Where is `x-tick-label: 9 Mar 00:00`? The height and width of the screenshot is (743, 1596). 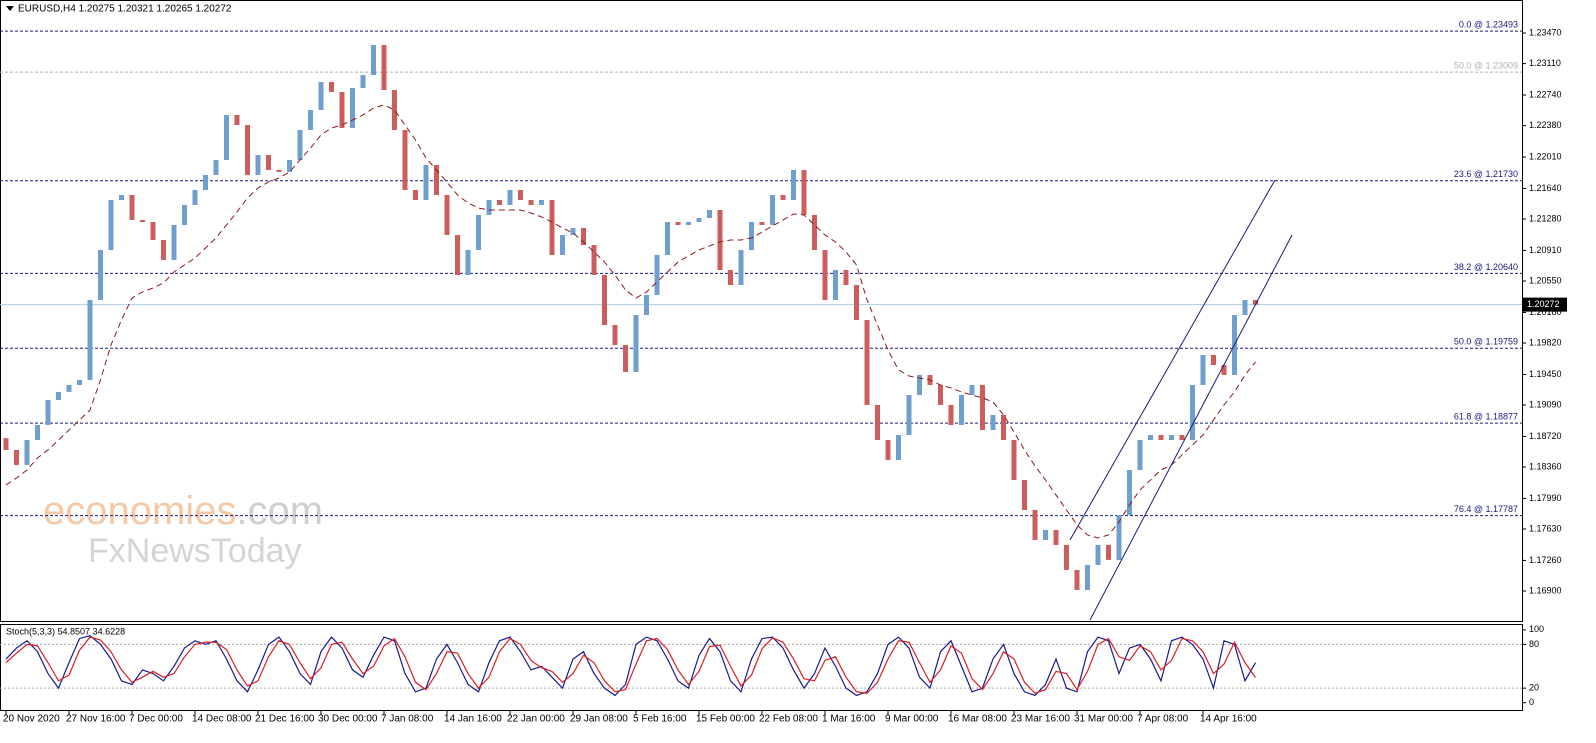
x-tick-label: 9 Mar 00:00 is located at coordinates (912, 719).